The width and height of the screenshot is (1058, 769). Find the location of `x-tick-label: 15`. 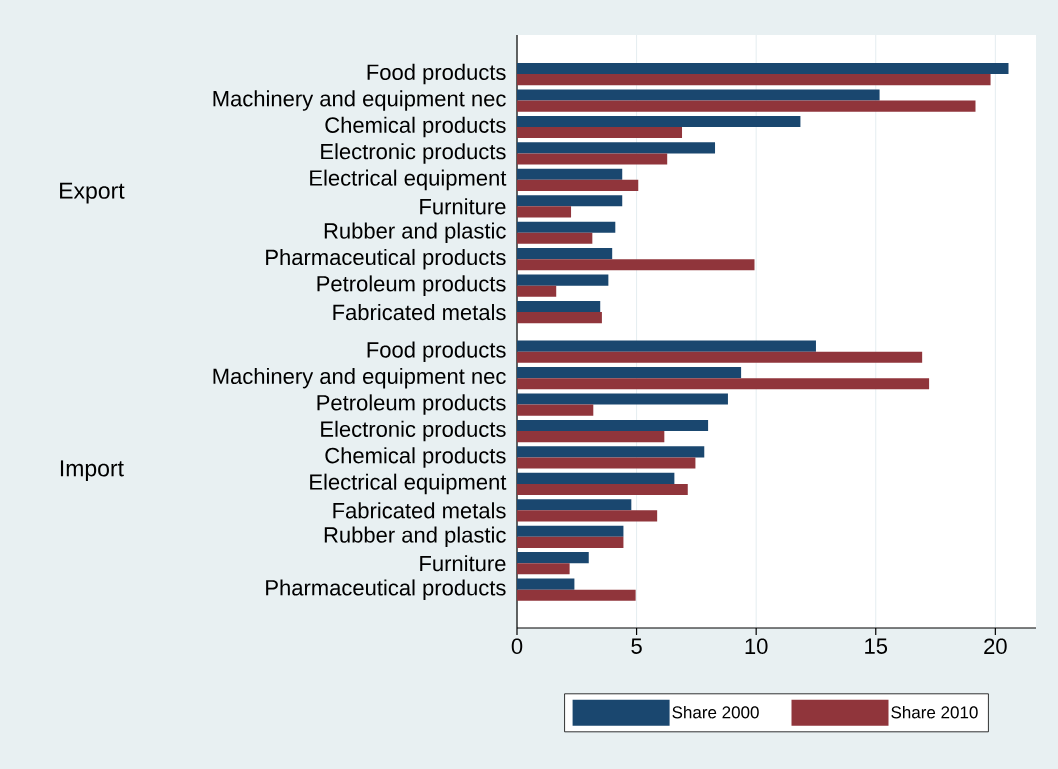

x-tick-label: 15 is located at coordinates (876, 646).